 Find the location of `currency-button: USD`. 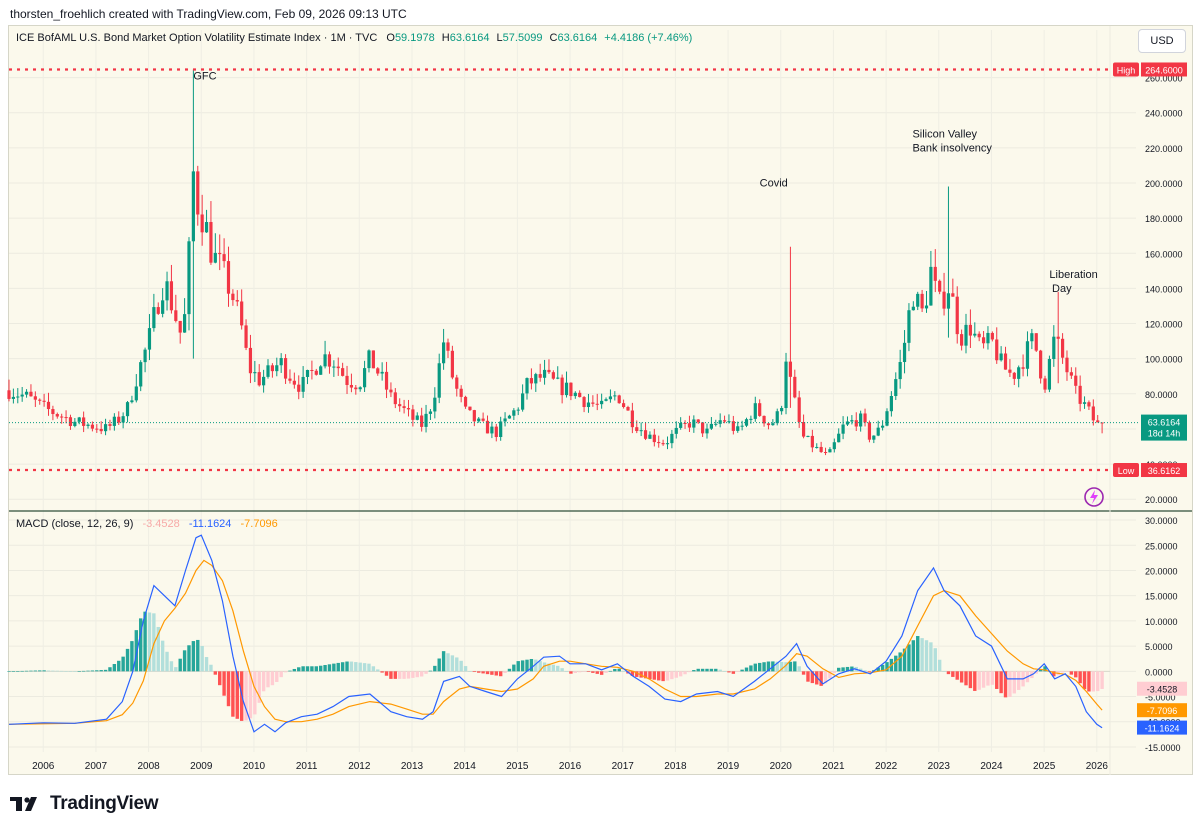

currency-button: USD is located at coordinates (1162, 41).